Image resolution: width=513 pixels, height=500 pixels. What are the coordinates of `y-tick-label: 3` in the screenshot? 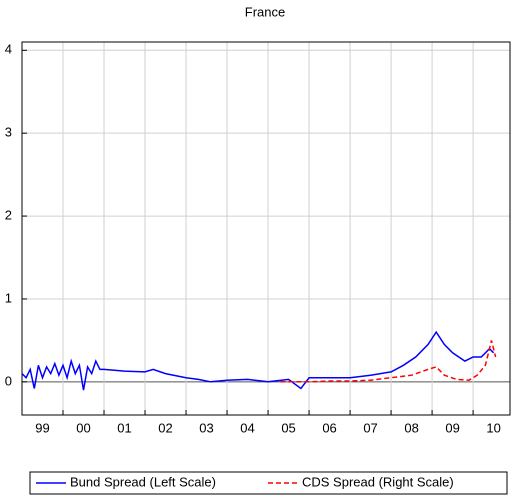 It's located at (8, 132).